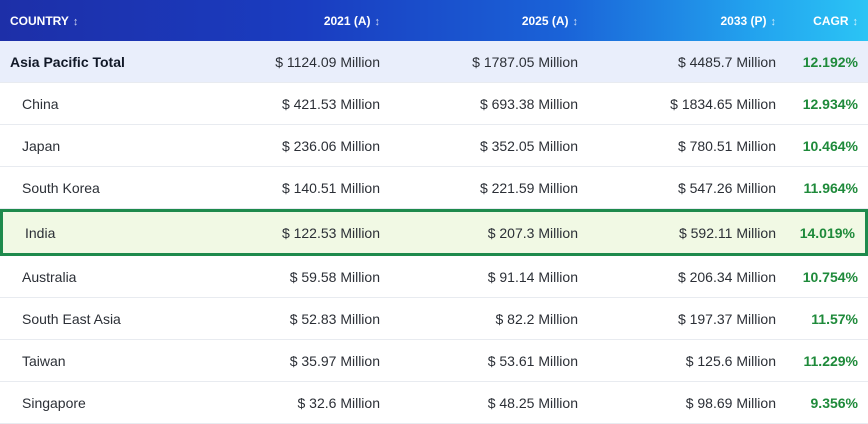 This screenshot has height=424, width=868. I want to click on column-header-country: COUNTRY ↕, so click(100, 20).